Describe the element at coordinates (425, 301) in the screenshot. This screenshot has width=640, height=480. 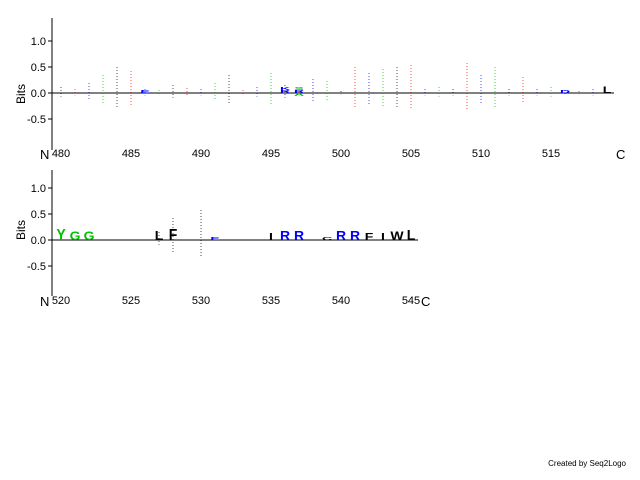
I see `panel2-c-label: C` at that location.